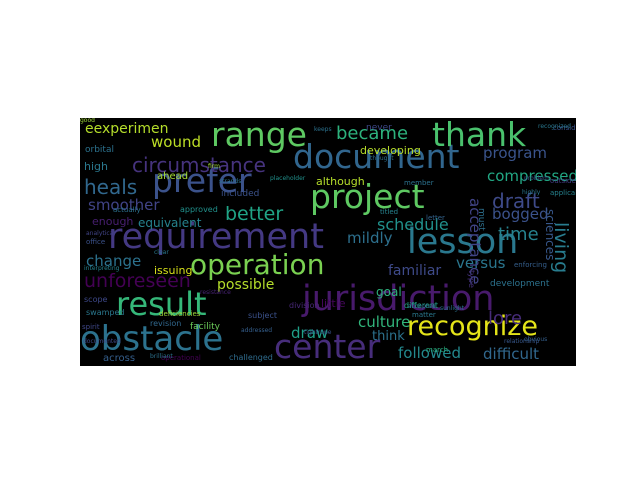 This screenshot has height=480, width=640. What do you see at coordinates (550, 235) in the screenshot?
I see `cloud-word: sciences` at bounding box center [550, 235].